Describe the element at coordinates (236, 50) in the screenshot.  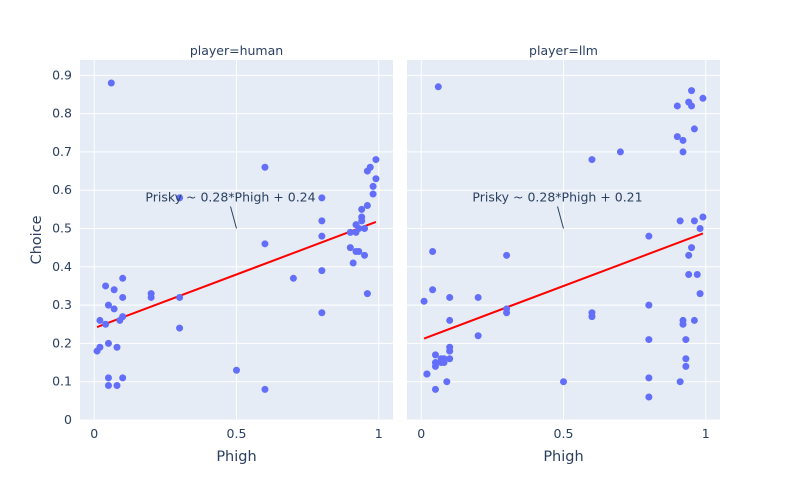
I see `facet-title-left: player=human` at that location.